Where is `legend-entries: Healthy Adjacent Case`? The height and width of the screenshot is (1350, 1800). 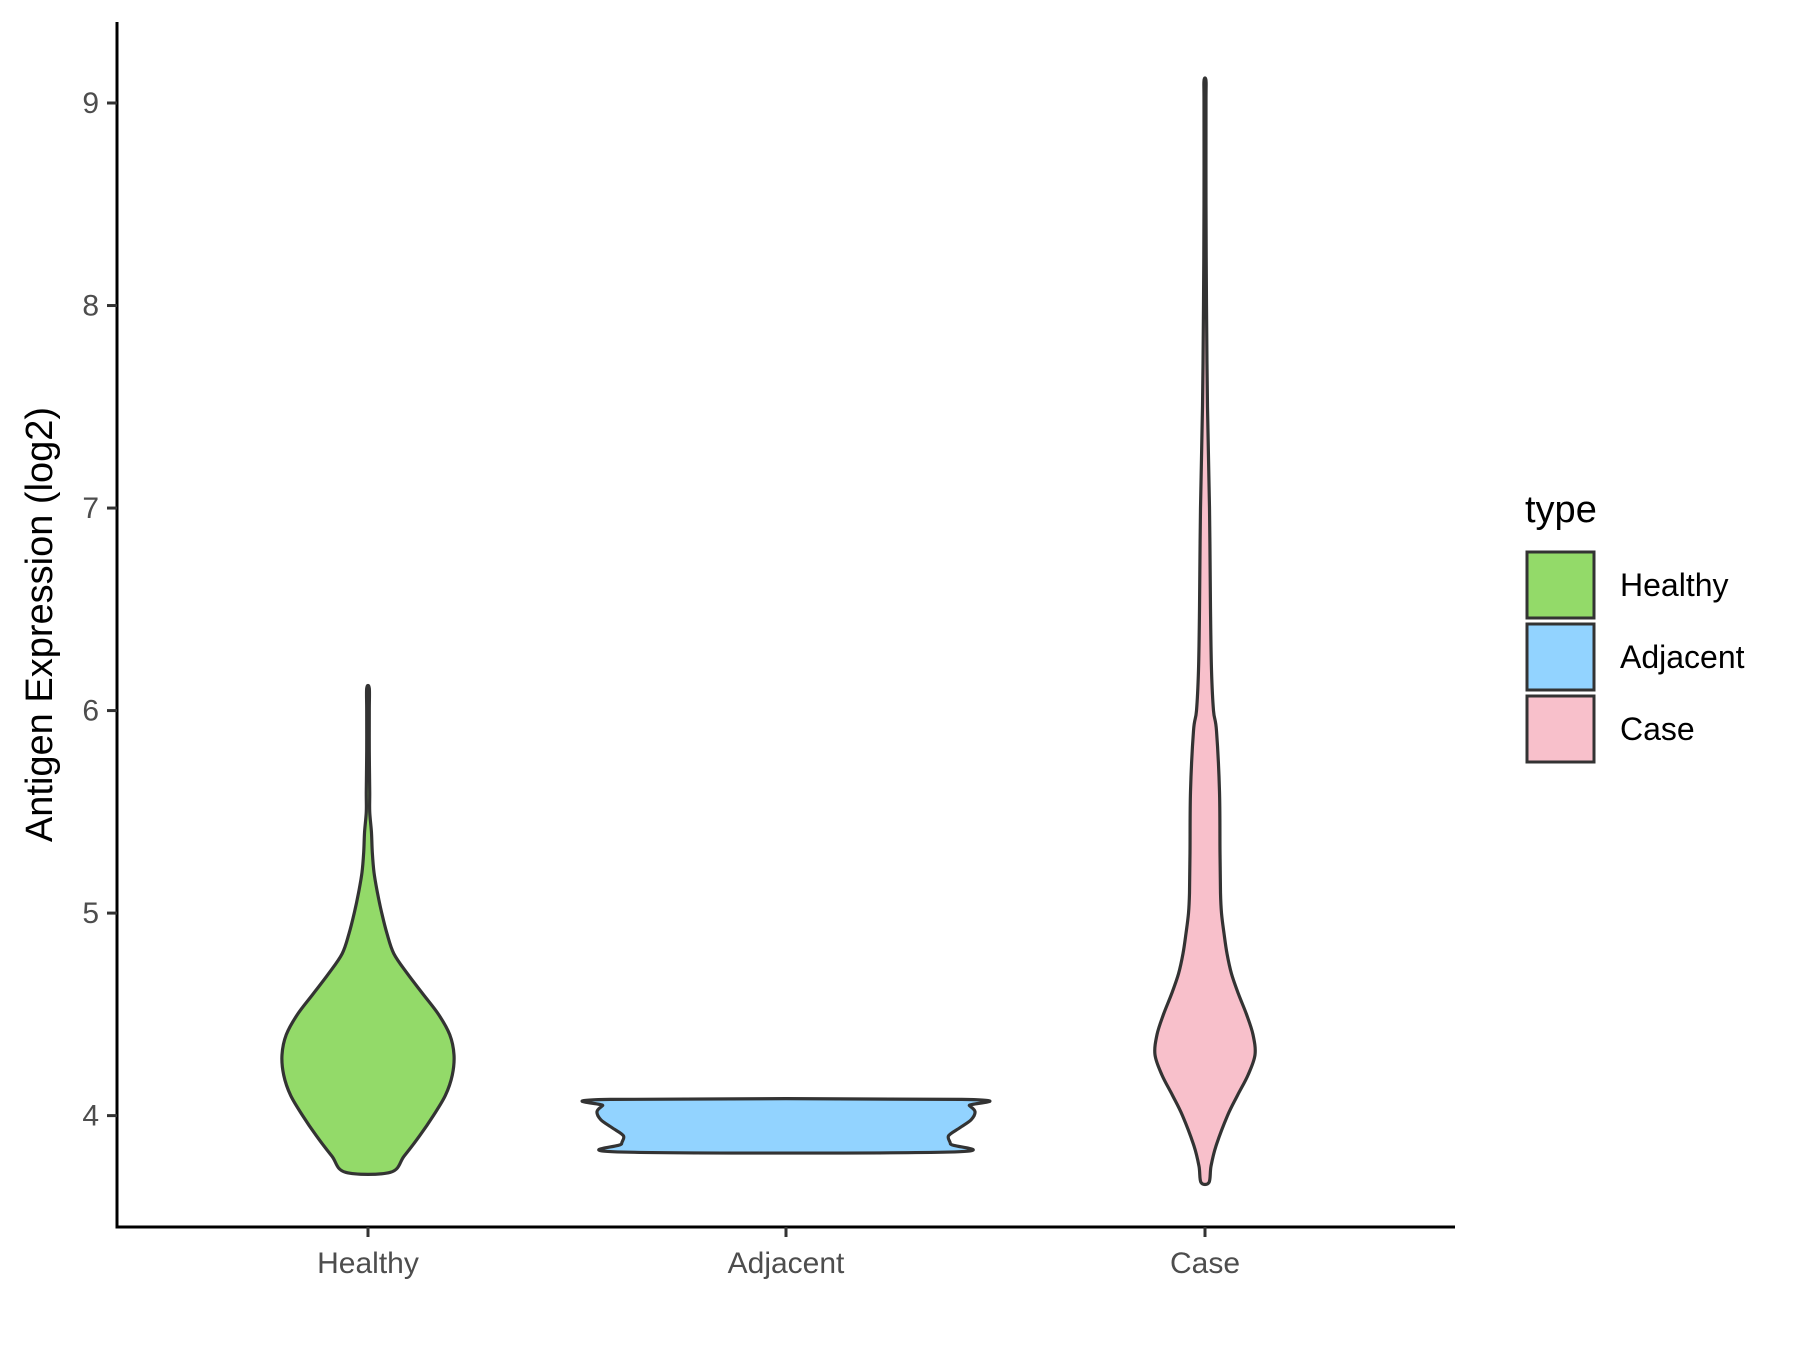
legend-entries: Healthy Adjacent Case is located at coordinates (1635, 657).